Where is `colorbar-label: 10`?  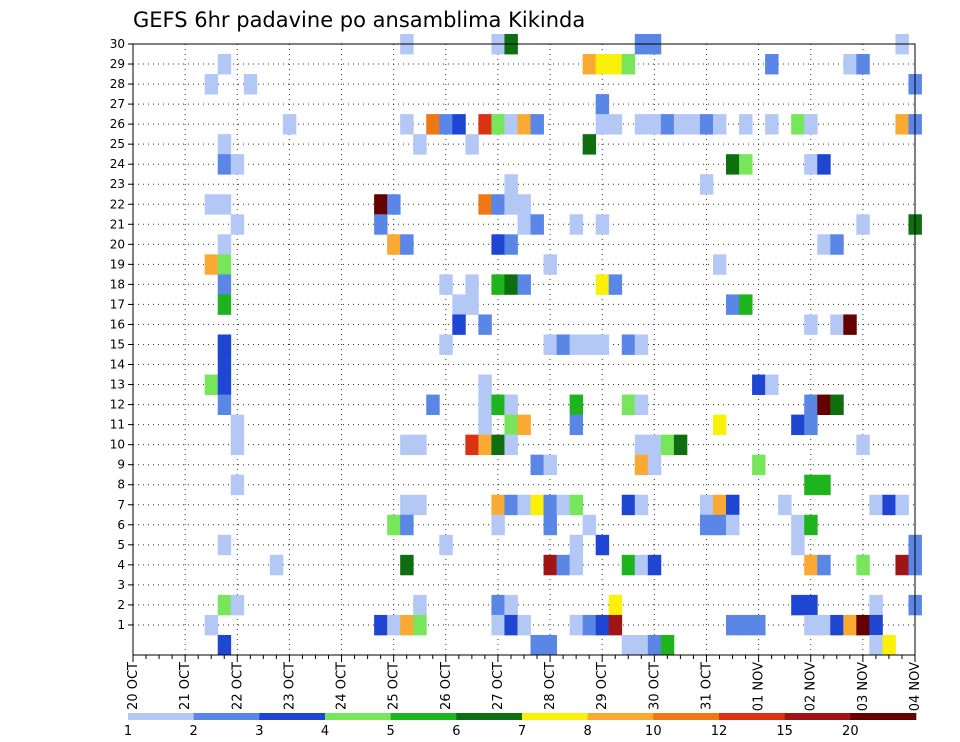 colorbar-label: 10 is located at coordinates (653, 731).